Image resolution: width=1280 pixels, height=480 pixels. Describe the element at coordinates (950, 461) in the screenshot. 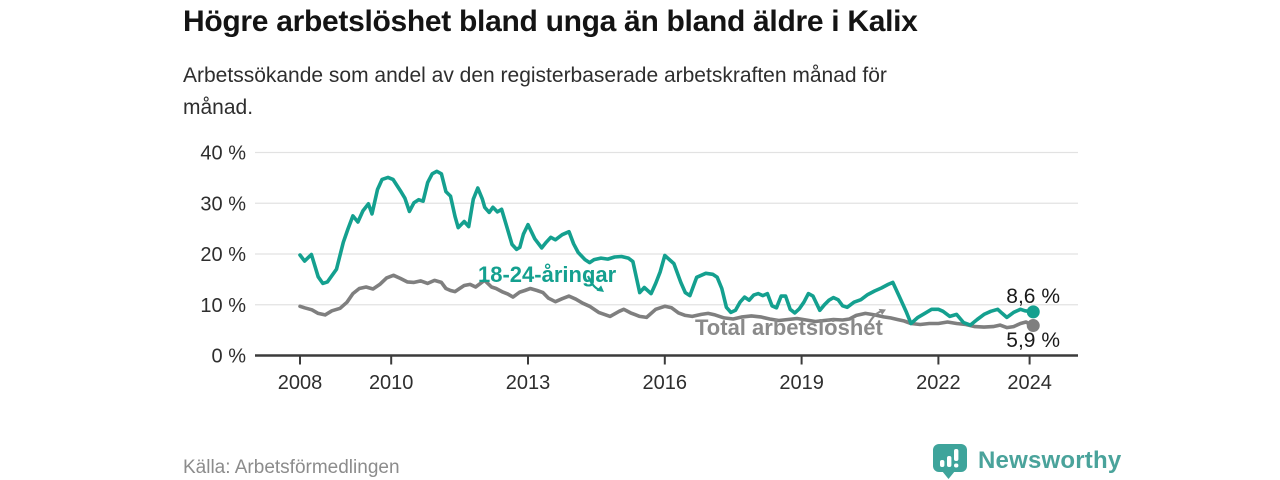

I see `newsworthy-icon` at that location.